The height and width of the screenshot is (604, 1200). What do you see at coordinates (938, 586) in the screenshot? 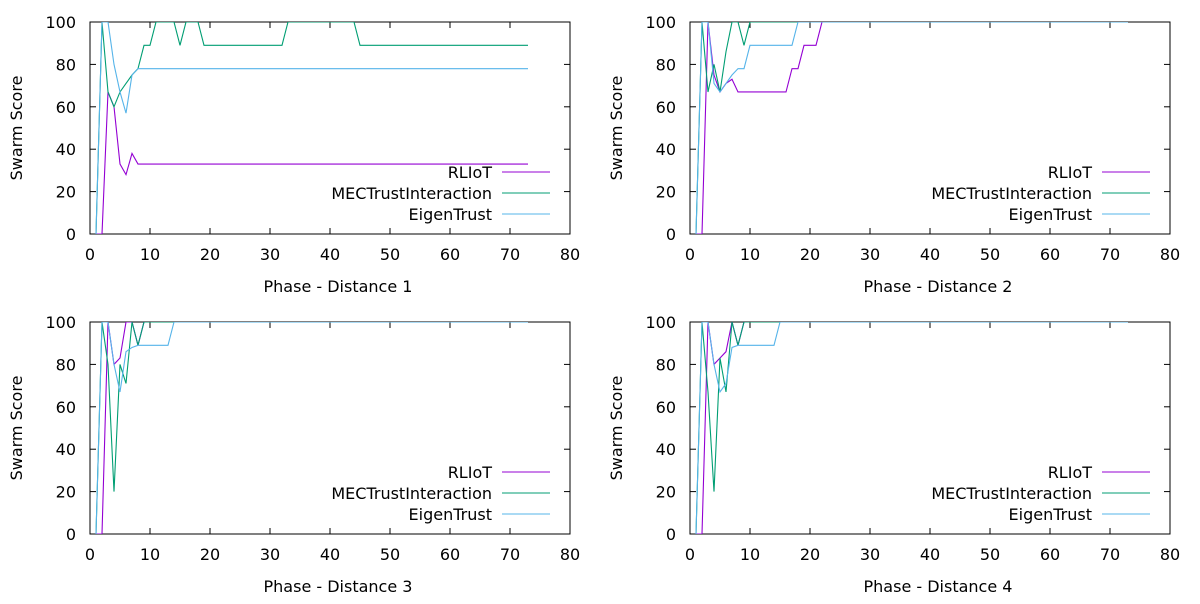
I see `x-axis-title: Phase - Distance 4` at bounding box center [938, 586].